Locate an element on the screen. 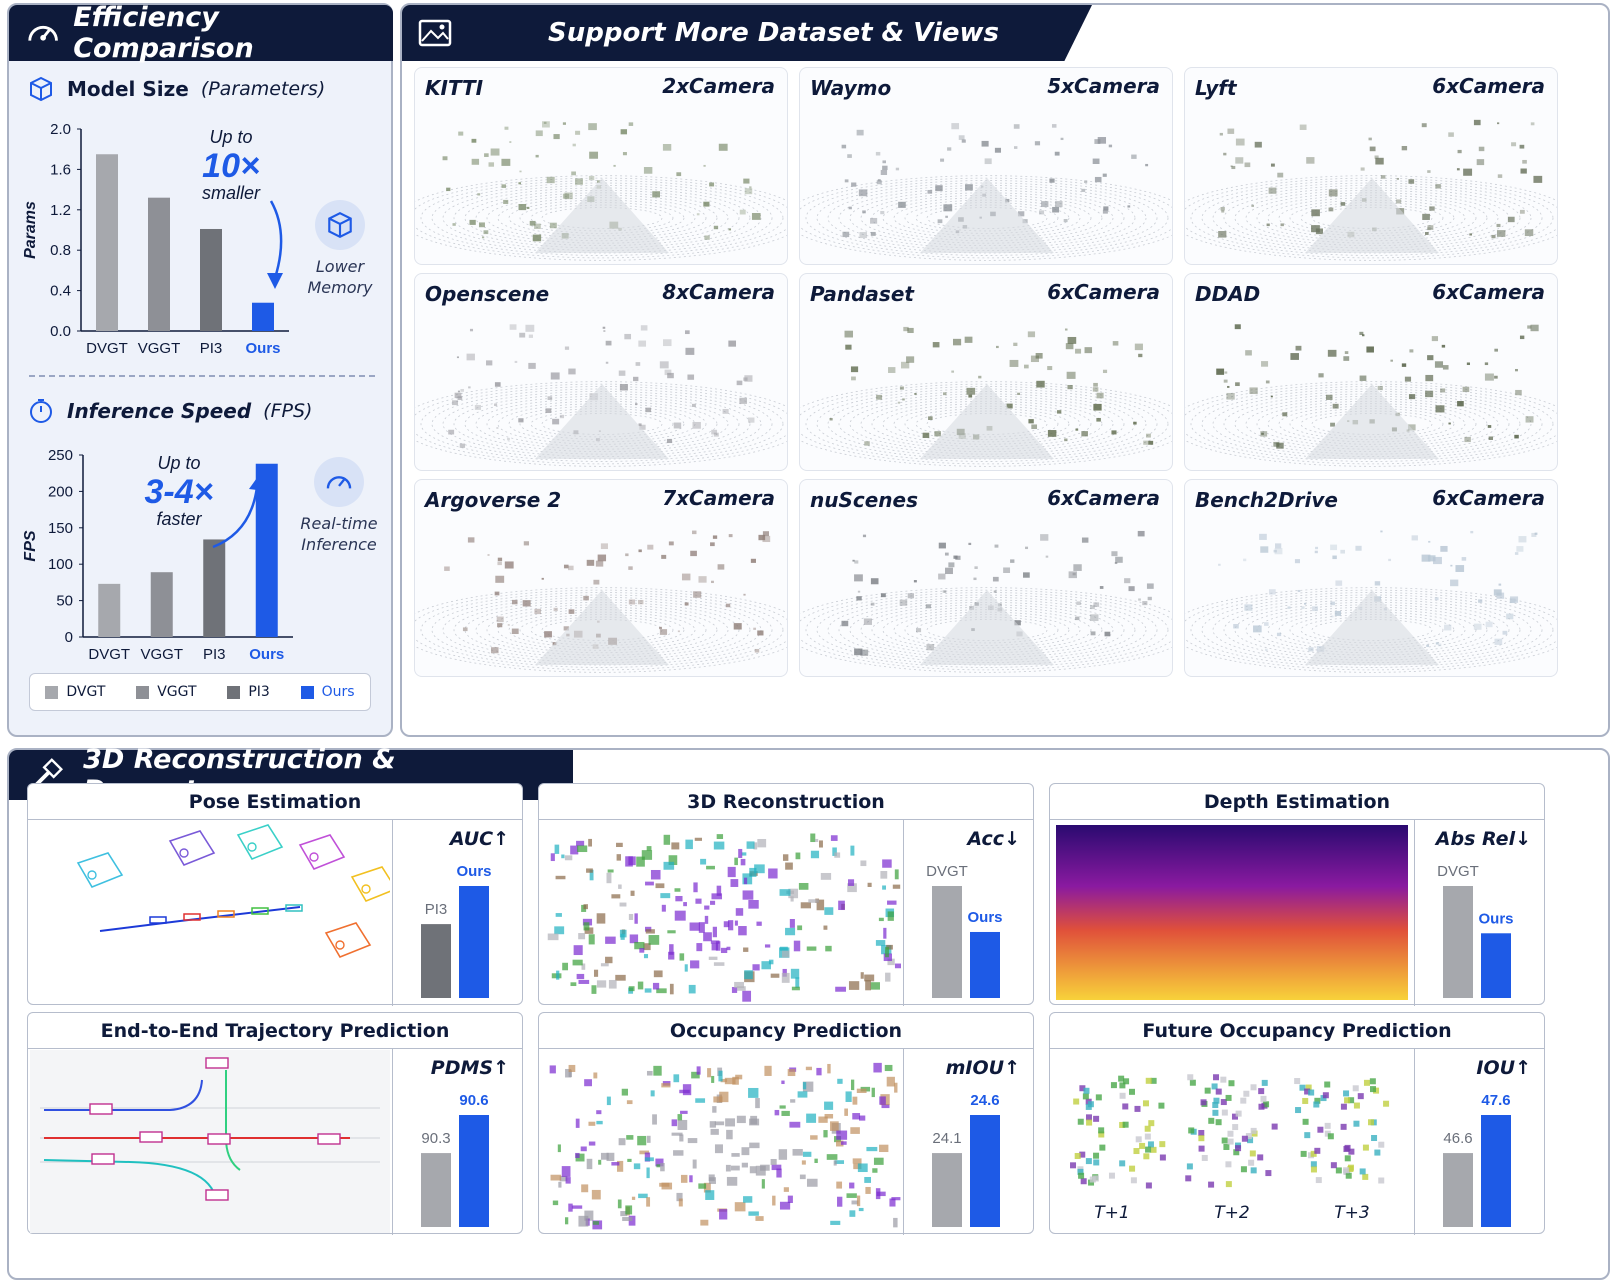  annotation-bottom: smaller is located at coordinates (231, 193).